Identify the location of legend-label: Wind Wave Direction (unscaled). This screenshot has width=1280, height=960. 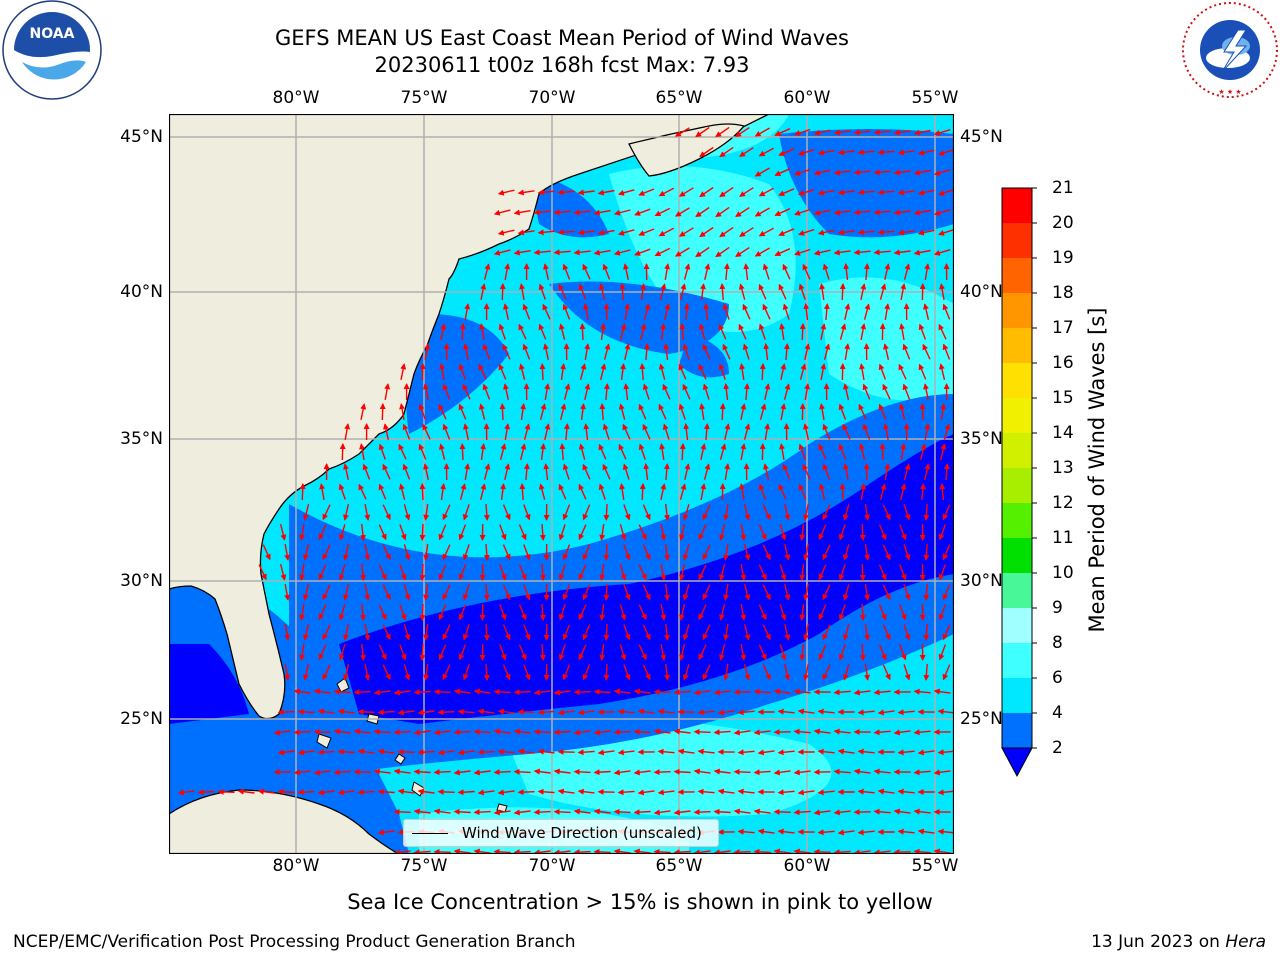
(582, 833).